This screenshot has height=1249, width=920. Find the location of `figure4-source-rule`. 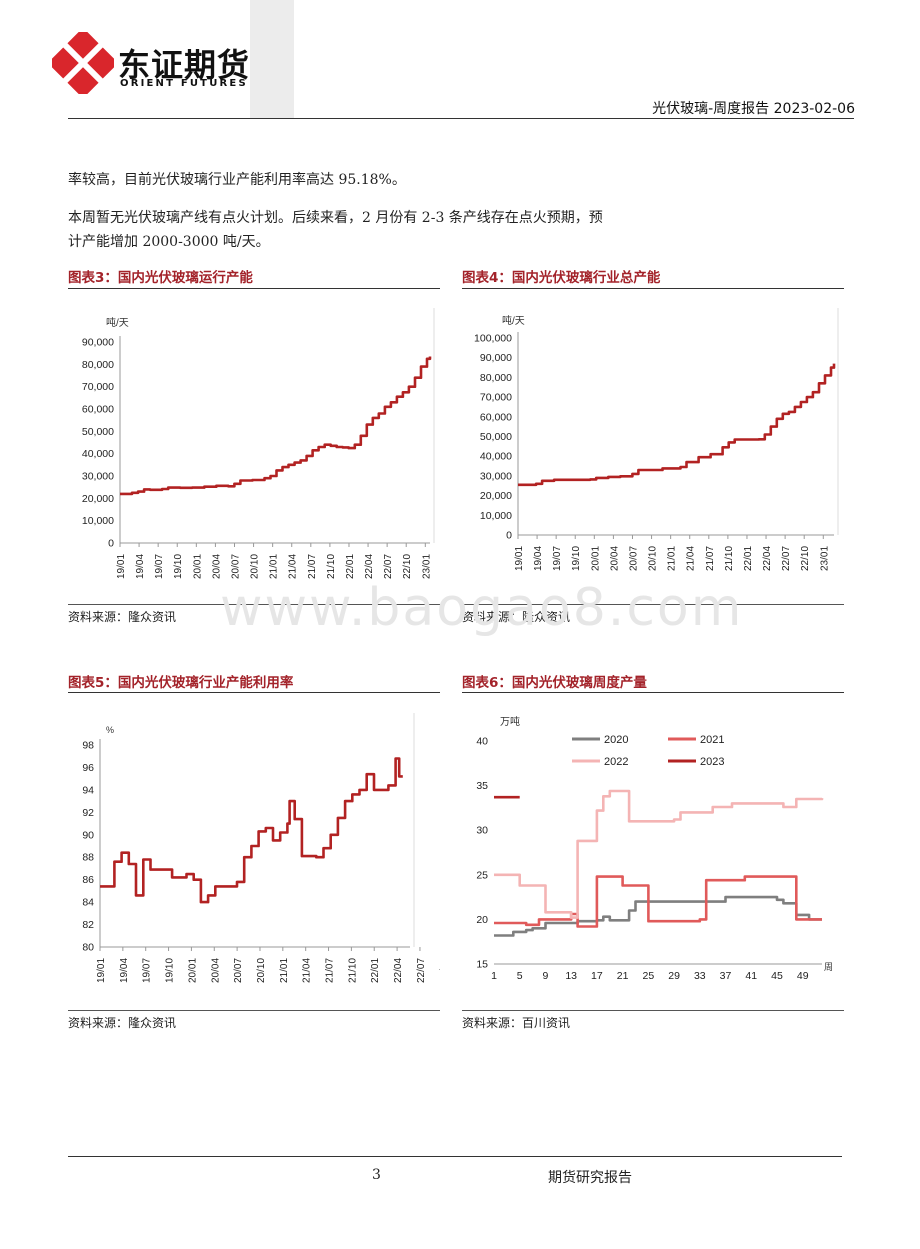

figure4-source-rule is located at coordinates (653, 604).